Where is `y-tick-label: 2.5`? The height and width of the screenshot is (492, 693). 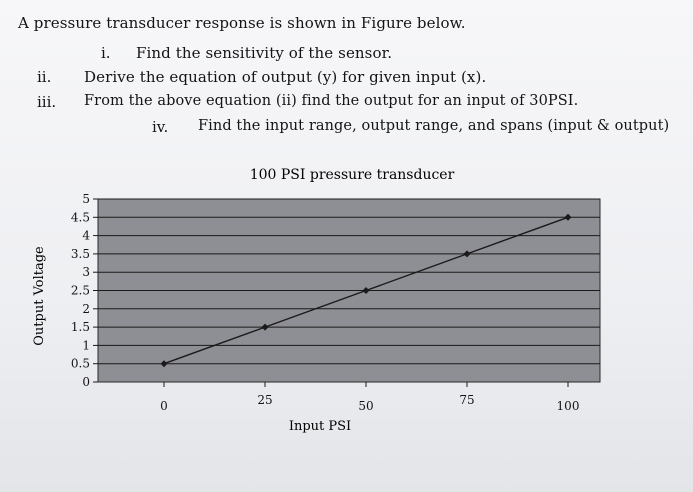 y-tick-label: 2.5 is located at coordinates (80, 291).